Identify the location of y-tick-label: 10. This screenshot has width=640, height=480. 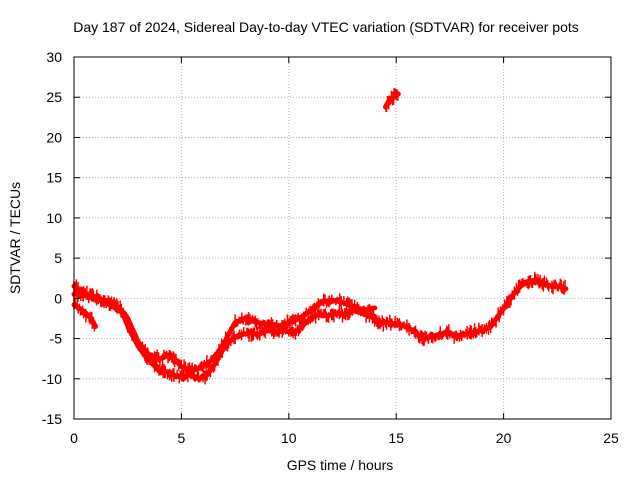
(54, 218).